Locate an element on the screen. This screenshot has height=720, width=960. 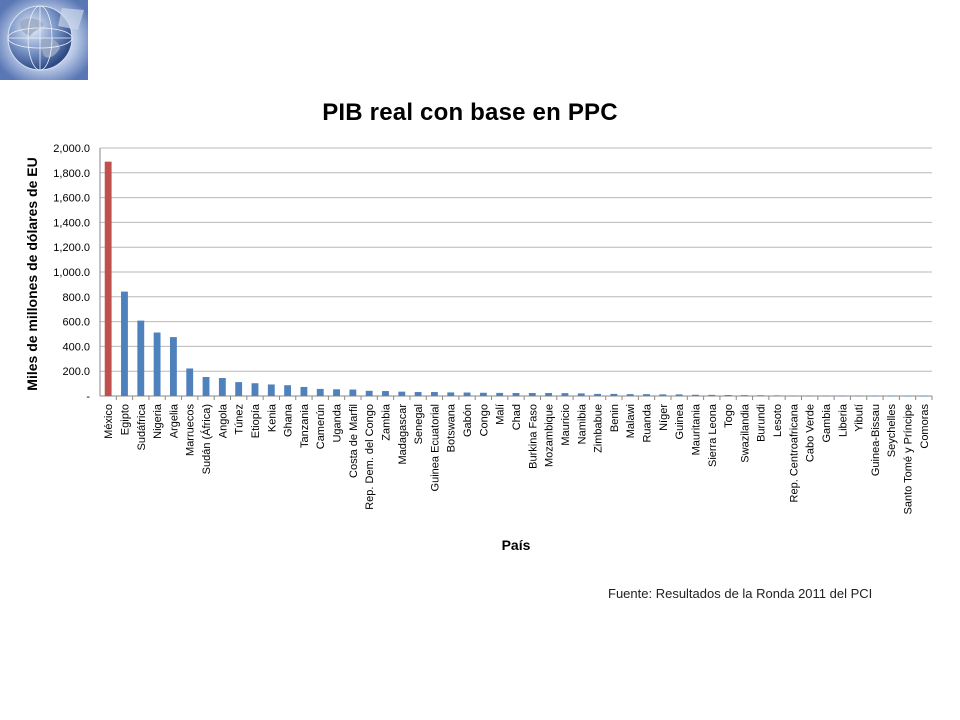
x-tick-label: Senegal is located at coordinates (419, 424).